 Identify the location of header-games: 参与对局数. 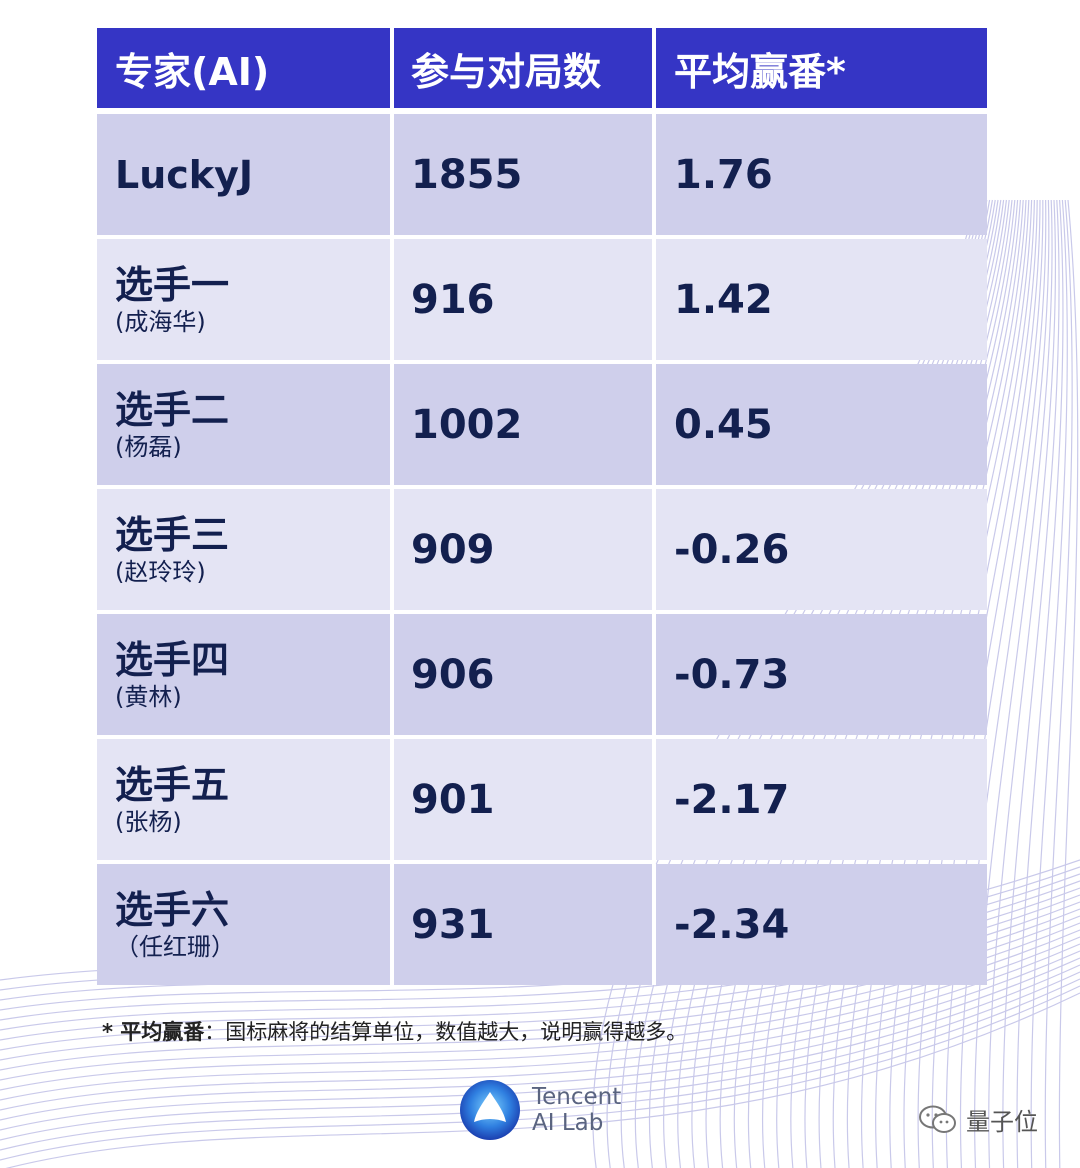
(525, 68).